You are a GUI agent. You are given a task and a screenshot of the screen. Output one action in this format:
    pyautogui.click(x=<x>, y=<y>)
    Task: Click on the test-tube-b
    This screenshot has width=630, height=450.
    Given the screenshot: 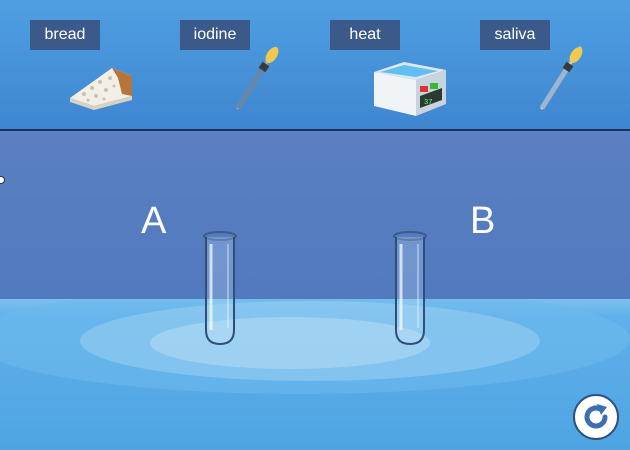 What is the action you would take?
    pyautogui.click(x=410, y=289)
    